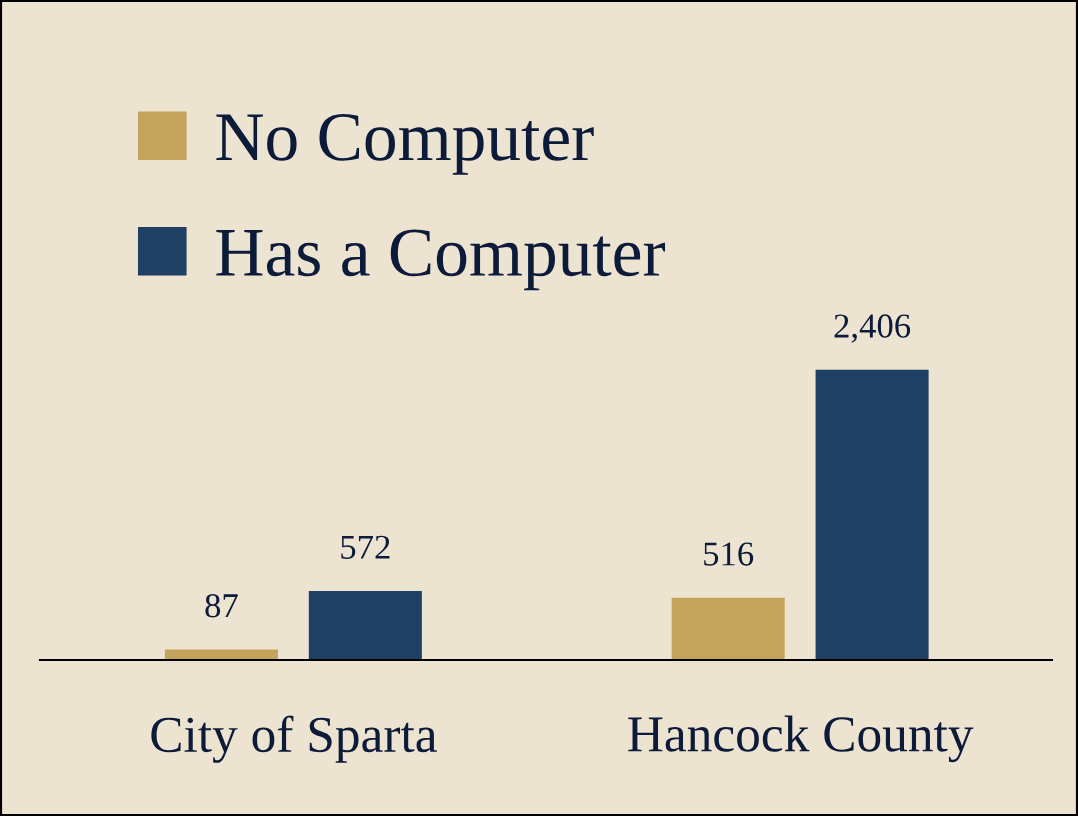 The height and width of the screenshot is (816, 1078). What do you see at coordinates (294, 739) in the screenshot?
I see `x-tick-label: City of Sparta` at bounding box center [294, 739].